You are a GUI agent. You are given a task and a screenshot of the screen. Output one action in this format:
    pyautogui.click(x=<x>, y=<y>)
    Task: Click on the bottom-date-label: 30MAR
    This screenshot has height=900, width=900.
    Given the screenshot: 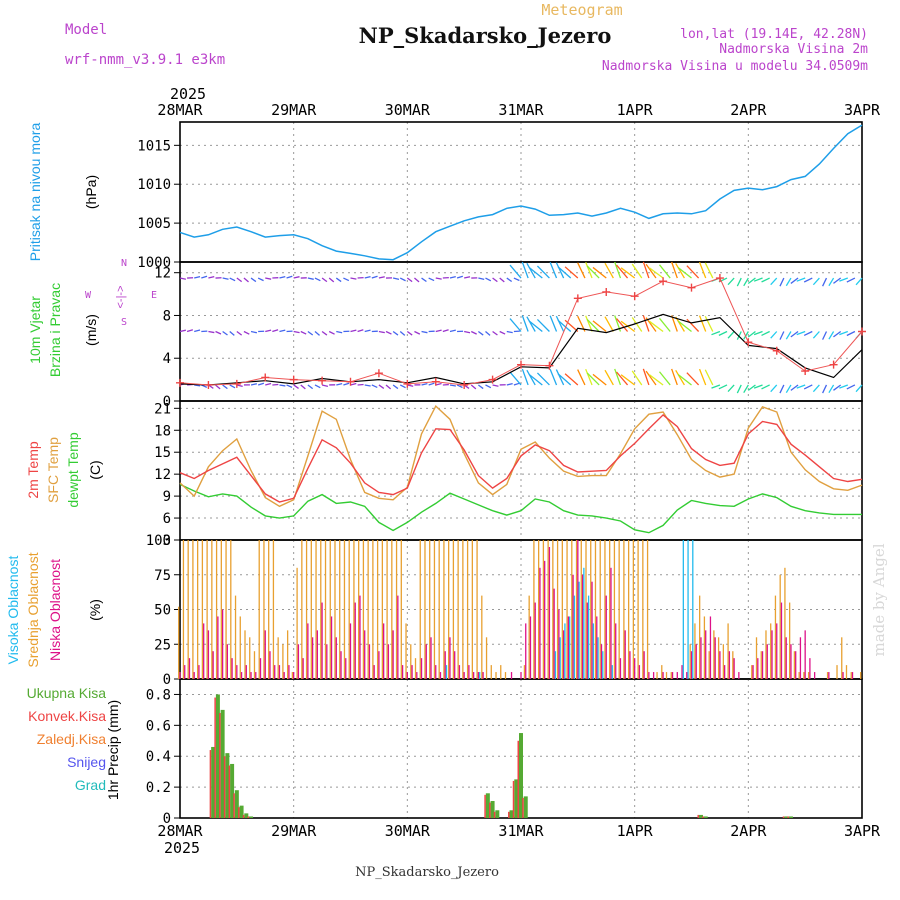 What is the action you would take?
    pyautogui.click(x=408, y=831)
    